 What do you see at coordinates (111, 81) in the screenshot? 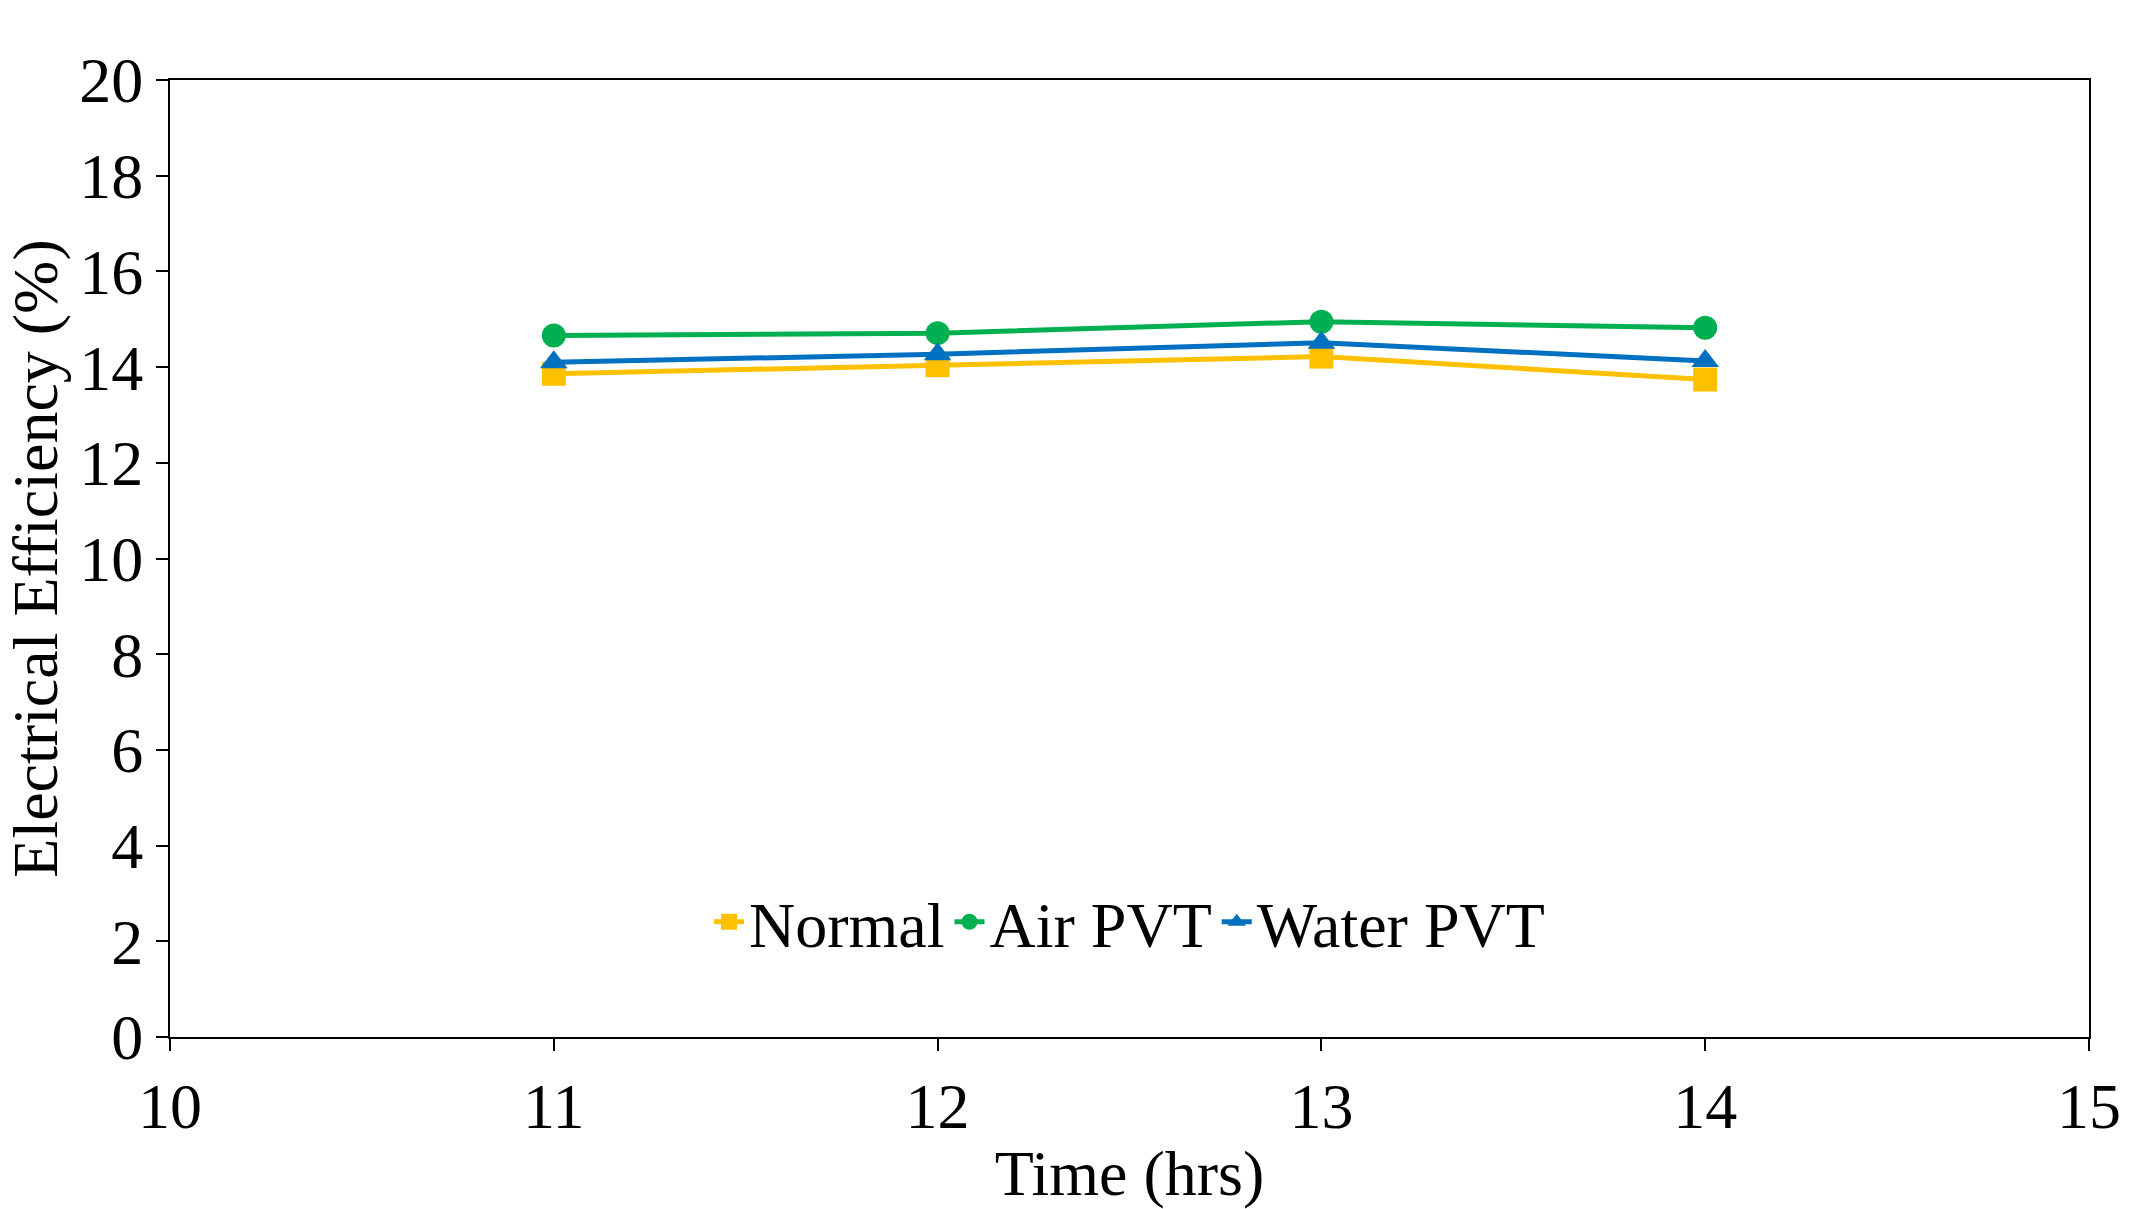
I see `y-tick-label: 20` at bounding box center [111, 81].